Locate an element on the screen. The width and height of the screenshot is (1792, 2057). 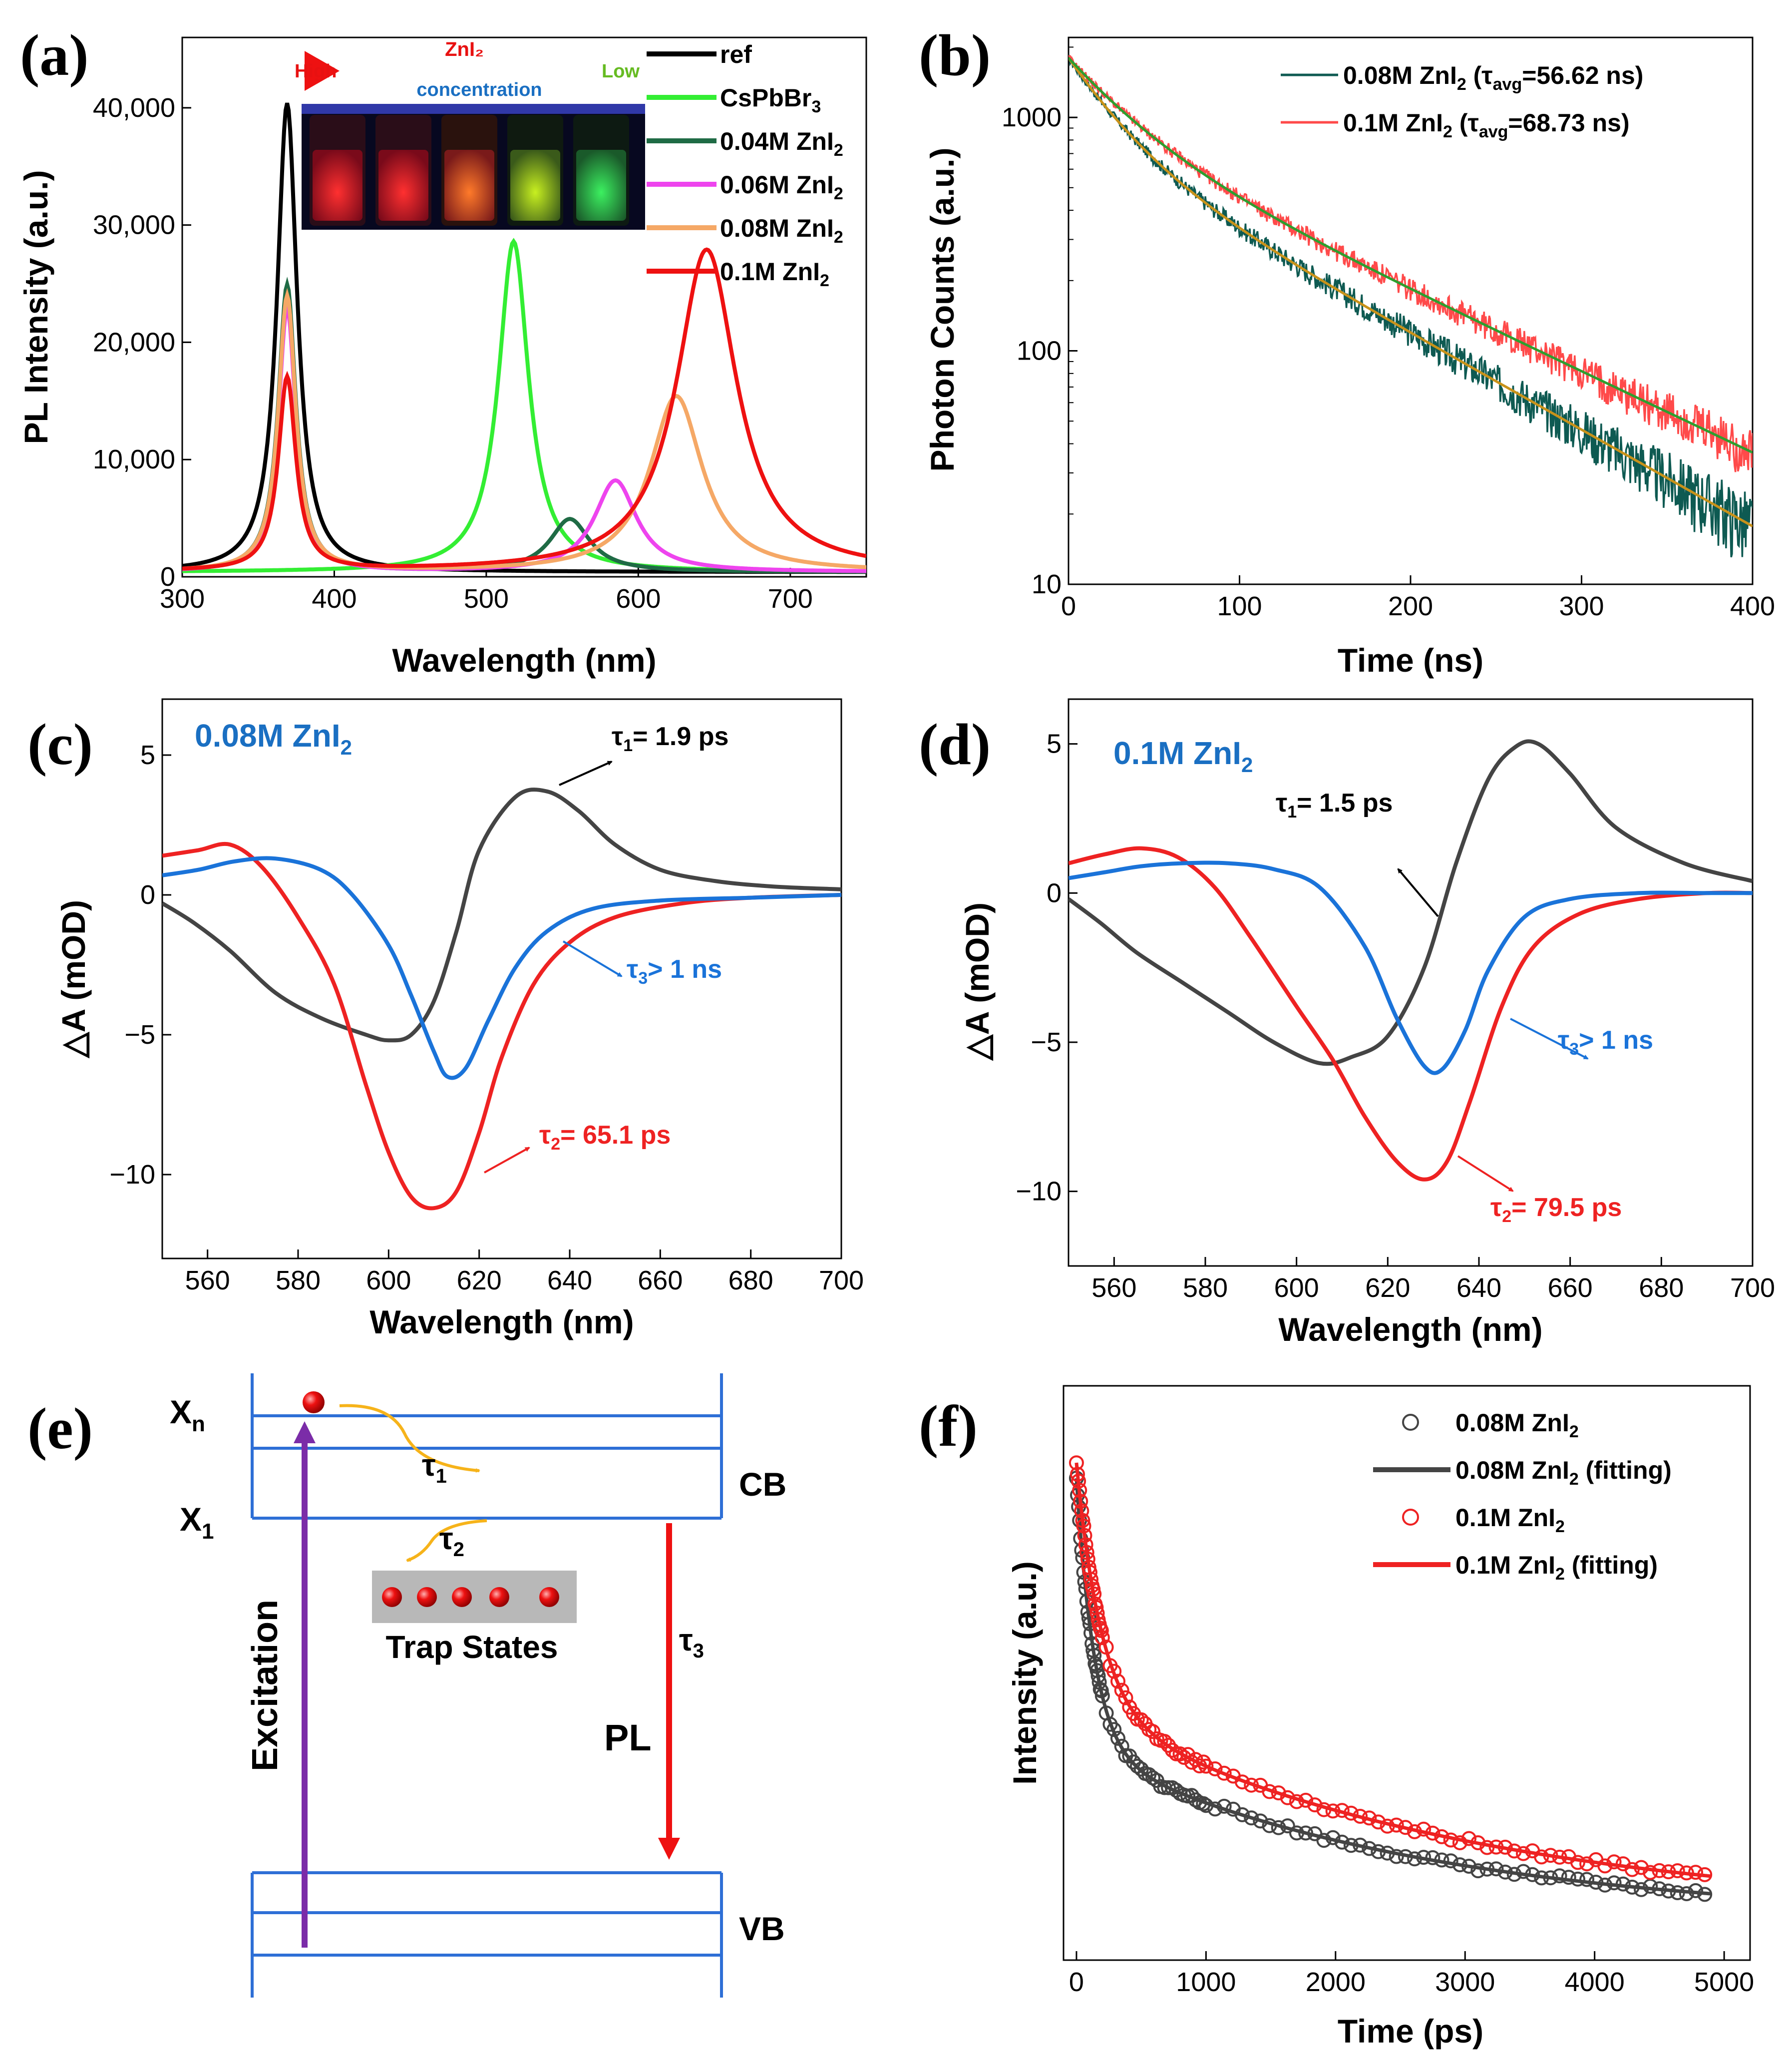
d-y-tick-label: 5 is located at coordinates (1054, 744).